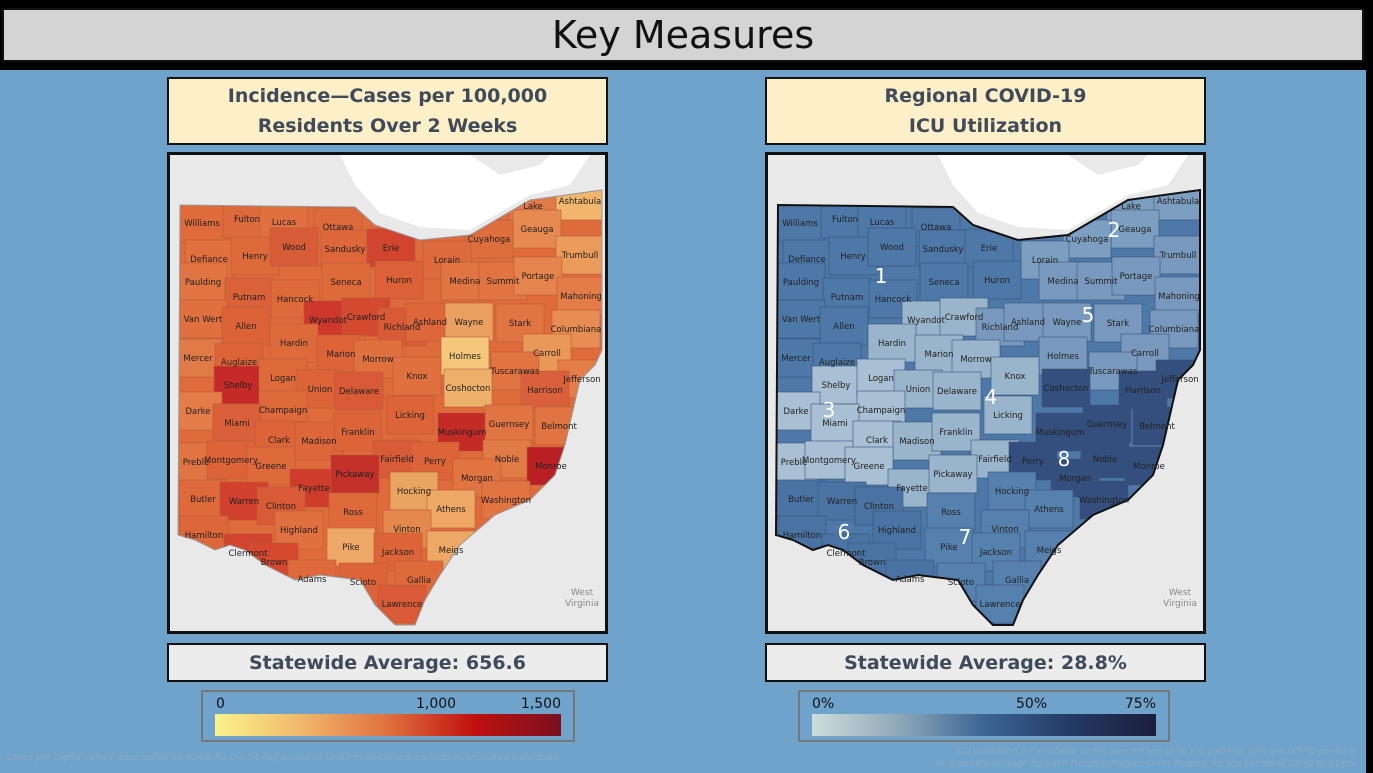 The width and height of the screenshot is (1373, 773). I want to click on county-sandusky, so click(943, 249).